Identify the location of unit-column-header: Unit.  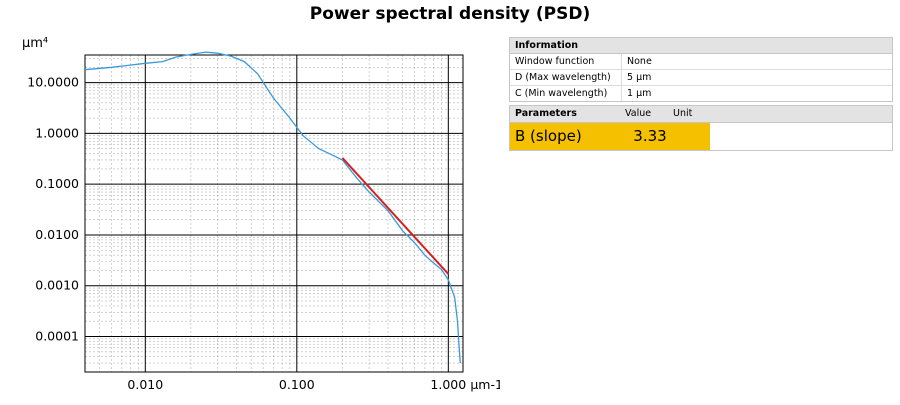
(683, 113).